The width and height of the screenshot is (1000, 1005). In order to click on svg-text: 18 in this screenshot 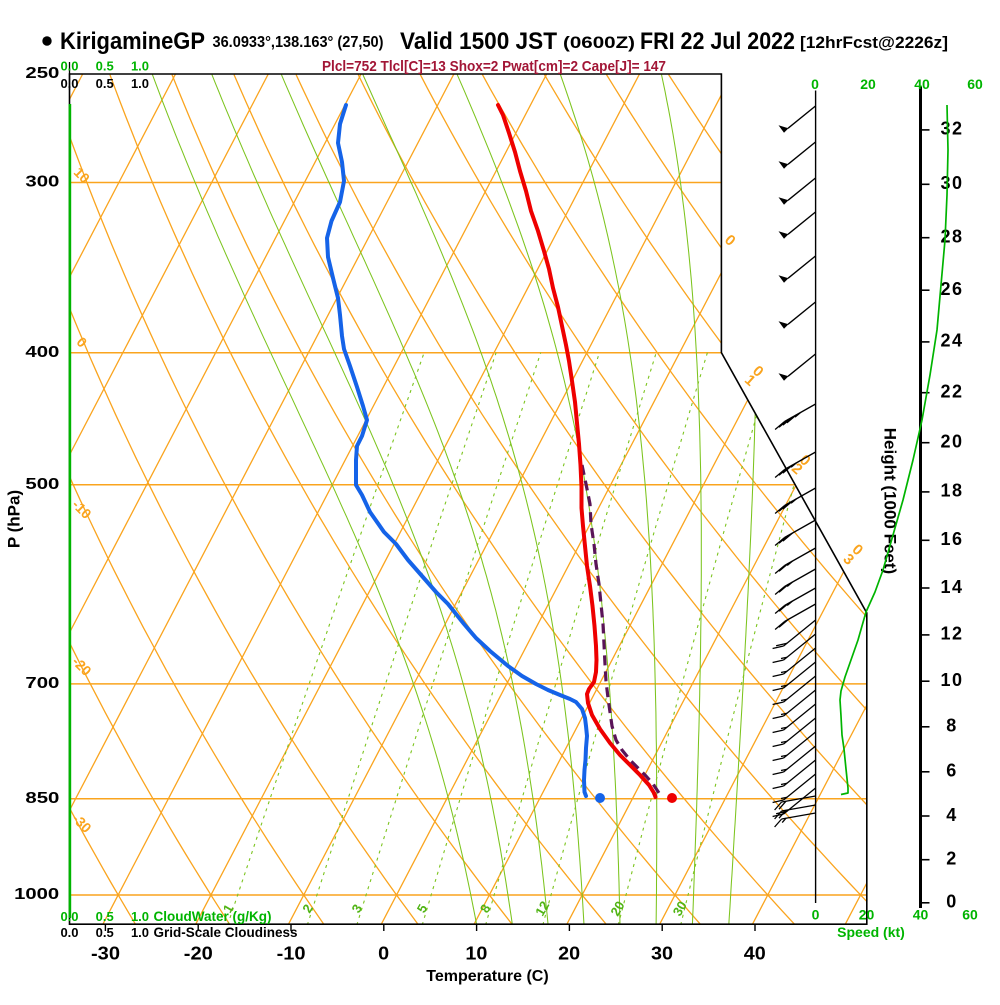, I will do `click(951, 491)`.